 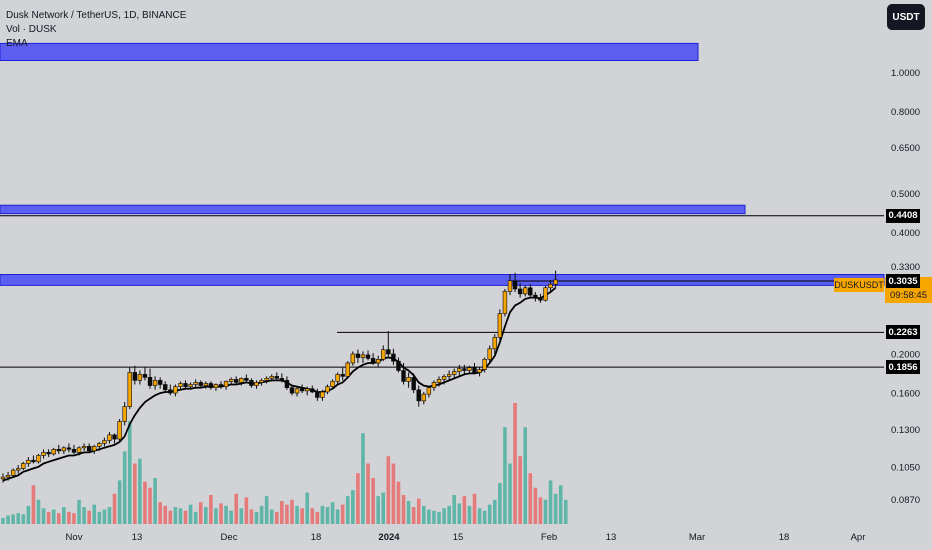 I want to click on resistance-zone, so click(x=442, y=280).